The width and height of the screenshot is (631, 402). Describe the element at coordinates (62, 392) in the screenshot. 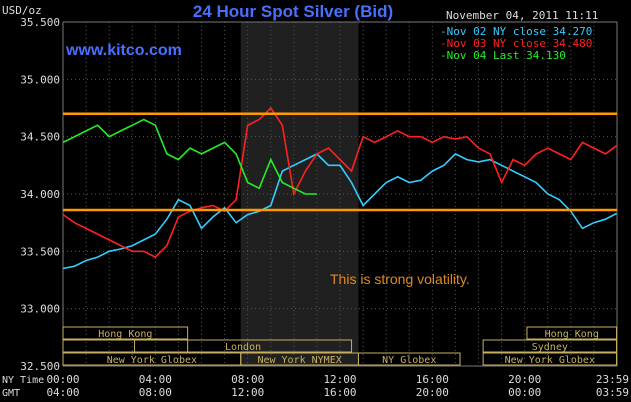

I see `x-tick-label-gmt: 04:00` at that location.